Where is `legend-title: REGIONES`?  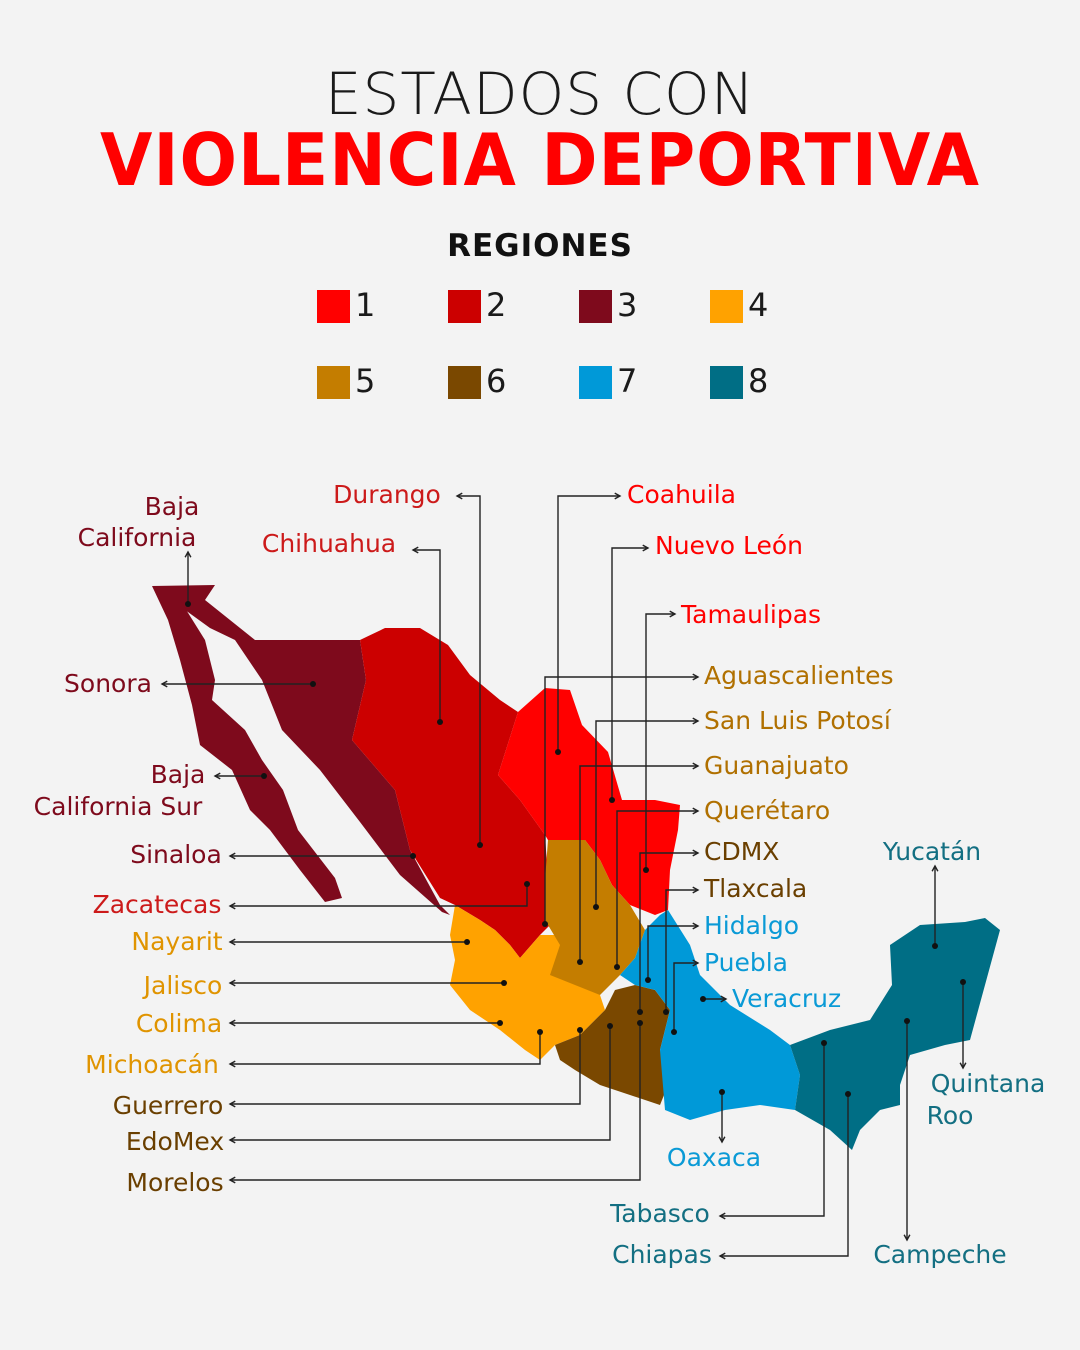 legend-title: REGIONES is located at coordinates (540, 246).